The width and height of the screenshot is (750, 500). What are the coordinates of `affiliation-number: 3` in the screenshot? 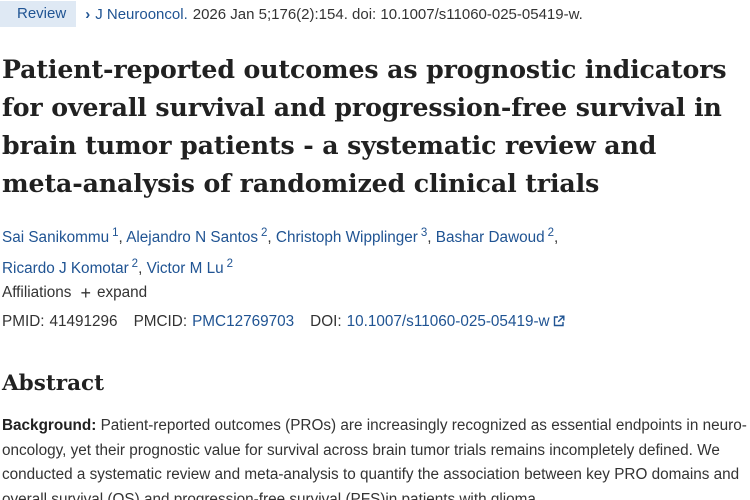 It's located at (424, 233).